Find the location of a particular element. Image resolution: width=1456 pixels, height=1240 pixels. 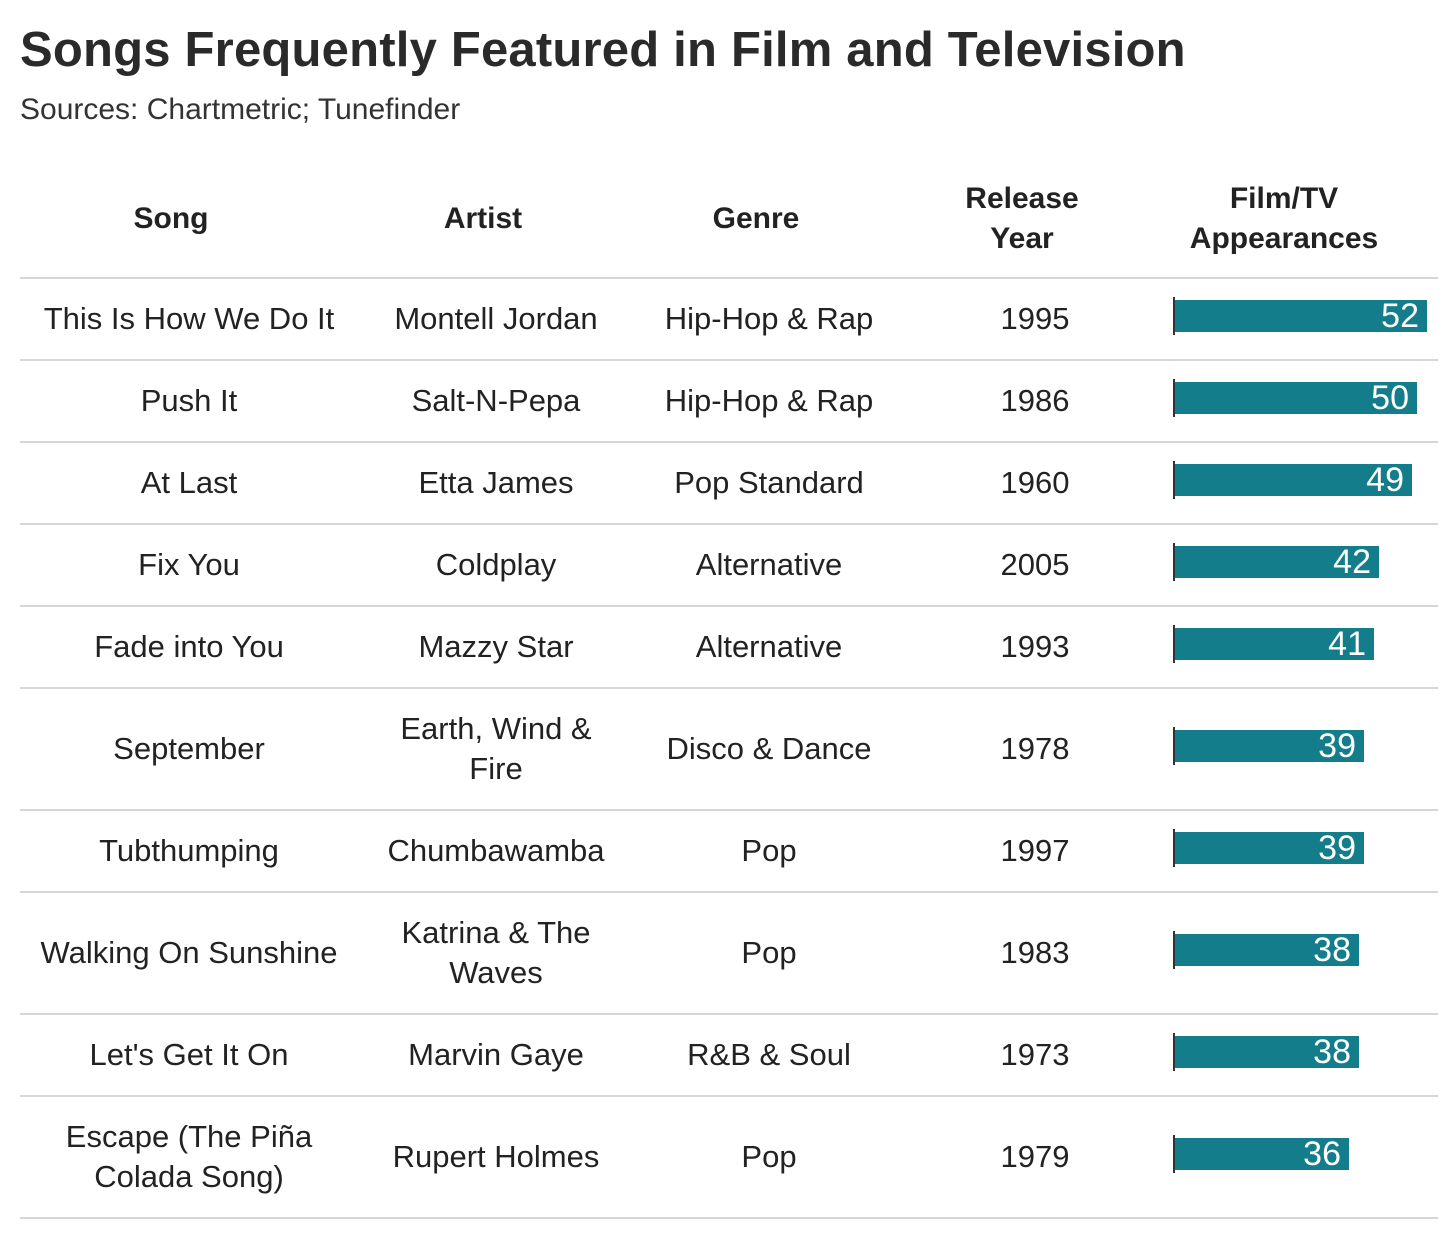

year-cell-text: 1993 is located at coordinates (1035, 646).